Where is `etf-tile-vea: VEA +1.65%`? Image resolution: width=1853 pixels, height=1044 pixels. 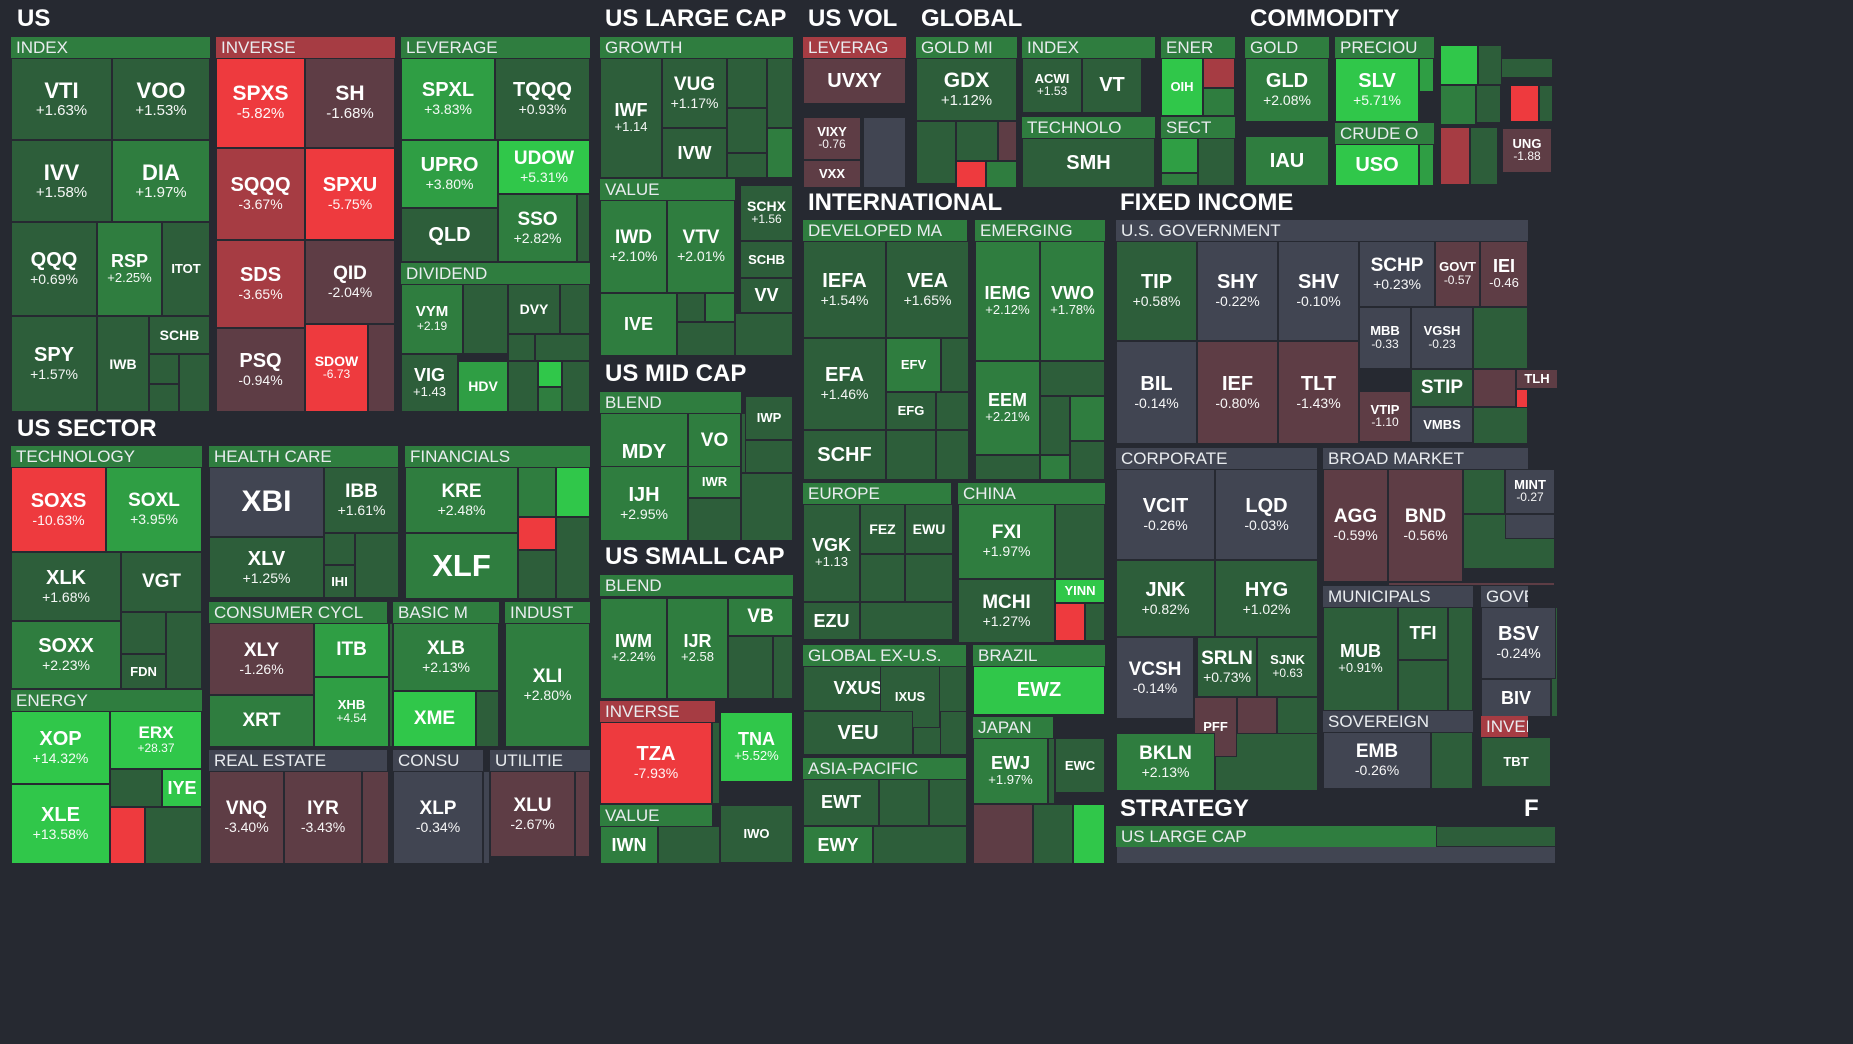
etf-tile-vea: VEA +1.65% is located at coordinates (927, 289).